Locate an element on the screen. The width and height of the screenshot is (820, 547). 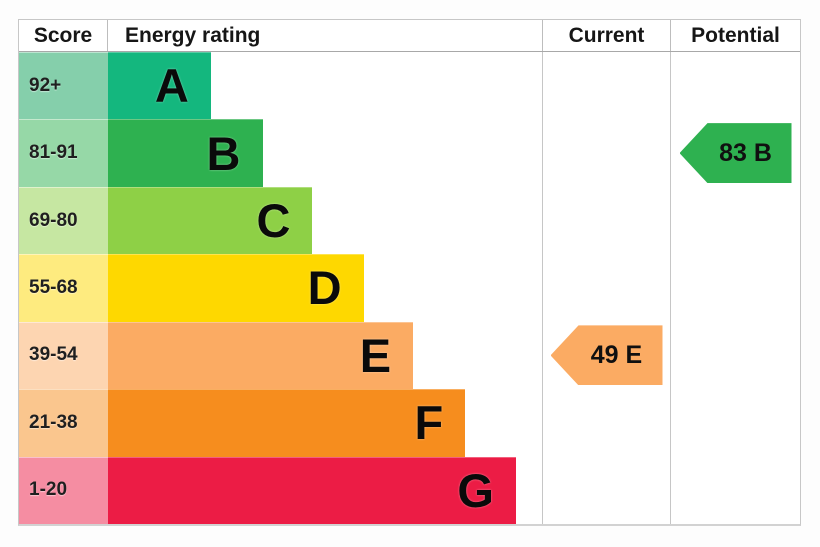
grade-letter-c: C is located at coordinates (273, 221).